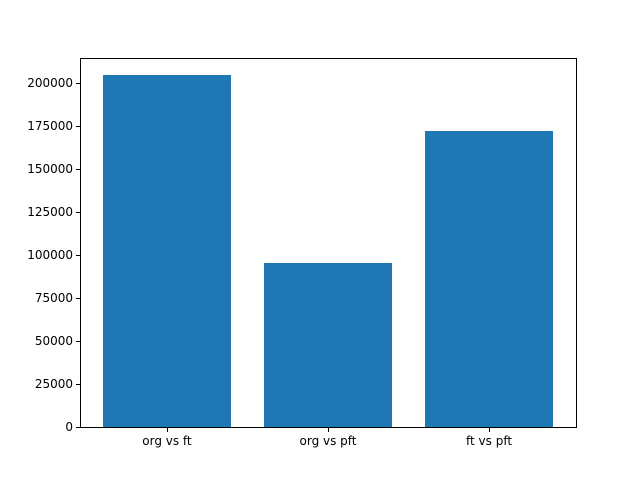 This screenshot has height=480, width=640. I want to click on y-tick-label-75000: 75000, so click(53, 298).